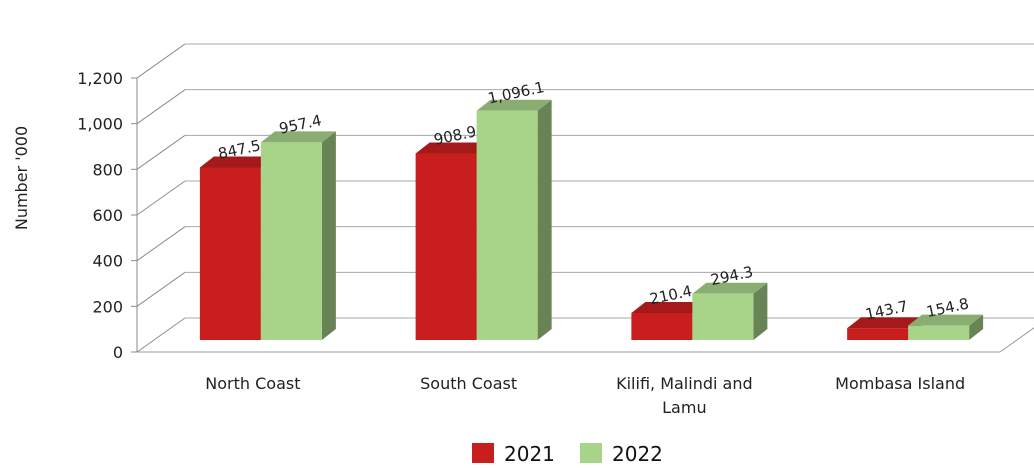 The height and width of the screenshot is (468, 1034). What do you see at coordinates (107, 169) in the screenshot?
I see `y-tick-label: 800` at bounding box center [107, 169].